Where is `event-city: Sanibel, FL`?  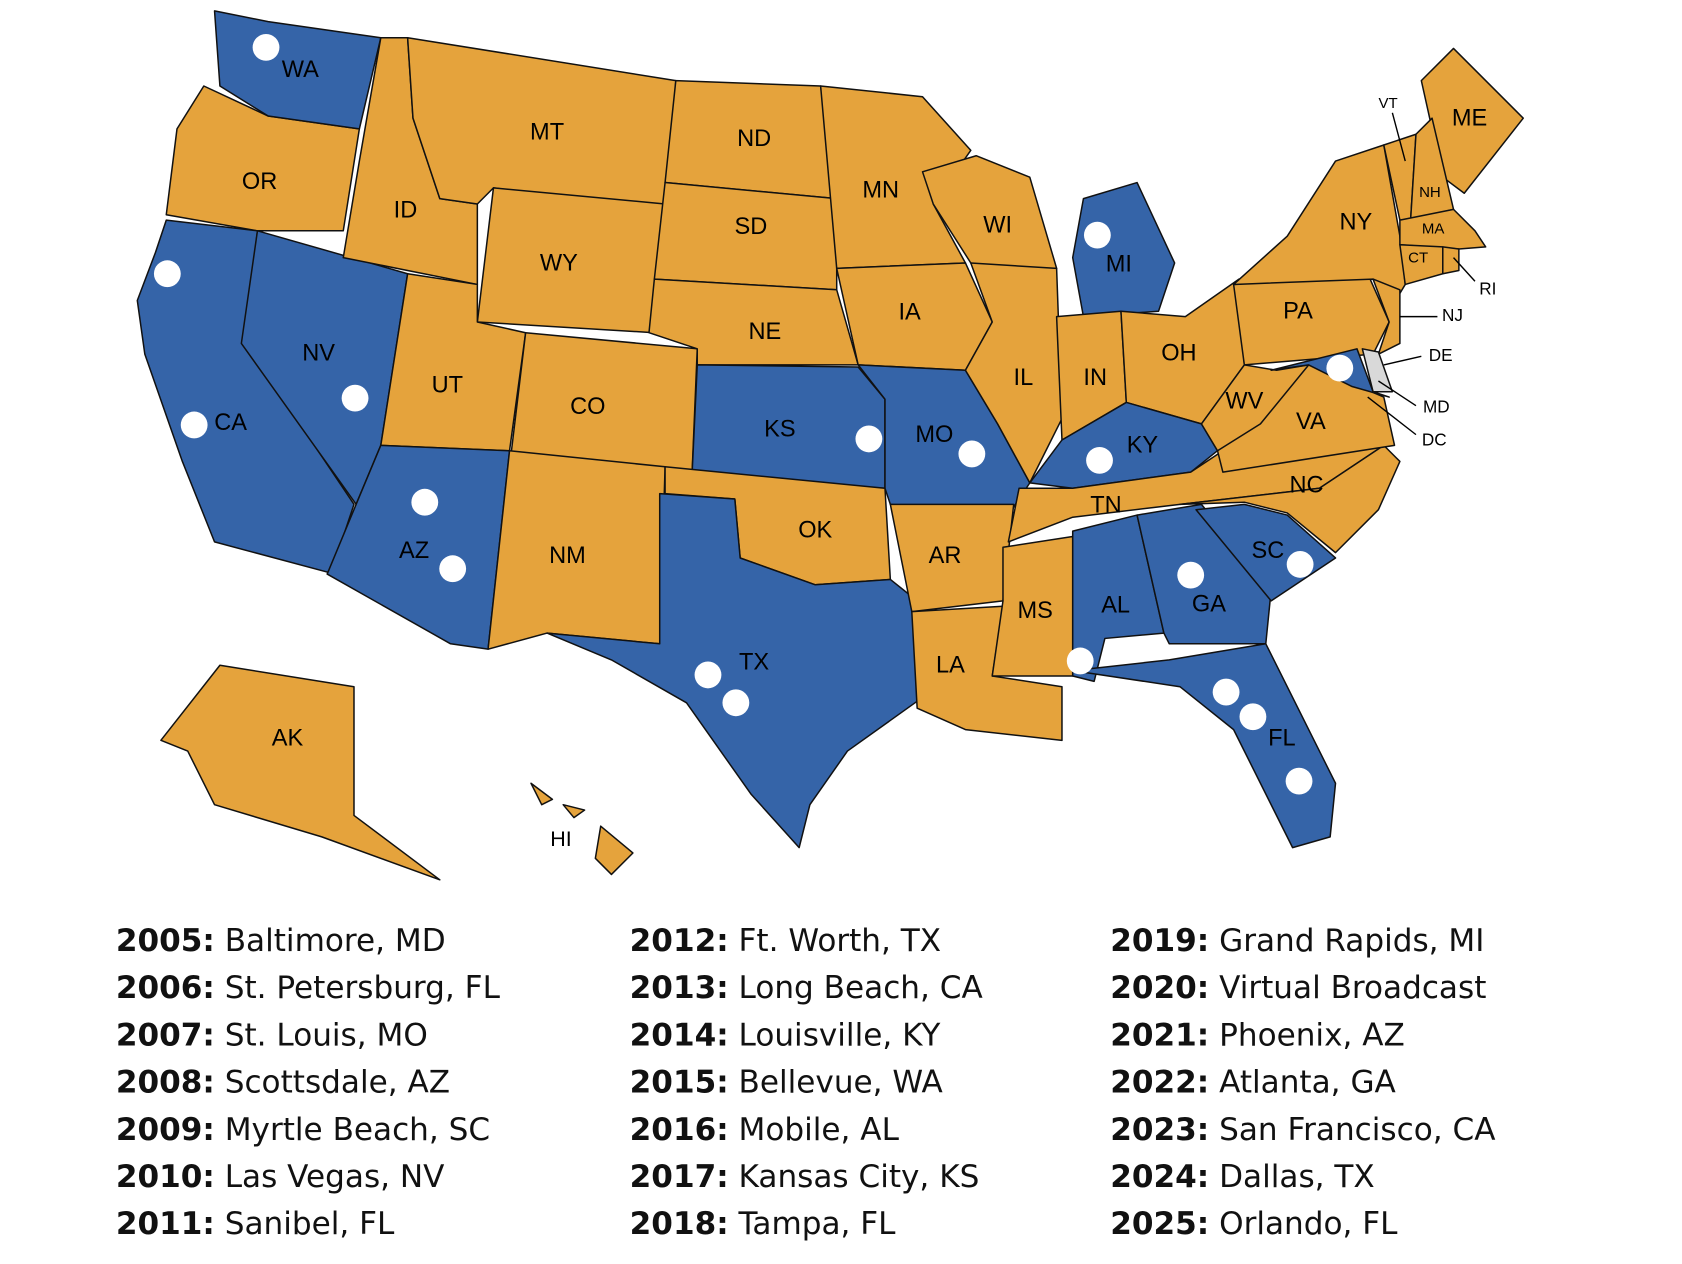
event-city: Sanibel, FL is located at coordinates (310, 1224).